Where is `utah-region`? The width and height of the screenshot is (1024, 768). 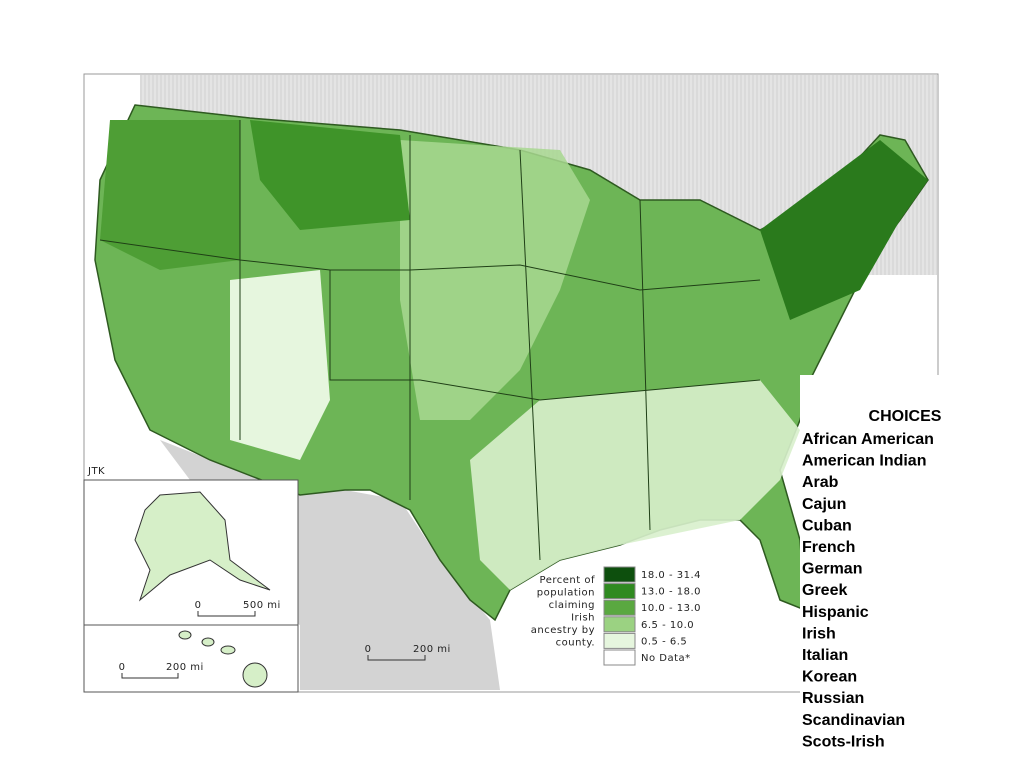
utah-region is located at coordinates (280, 365).